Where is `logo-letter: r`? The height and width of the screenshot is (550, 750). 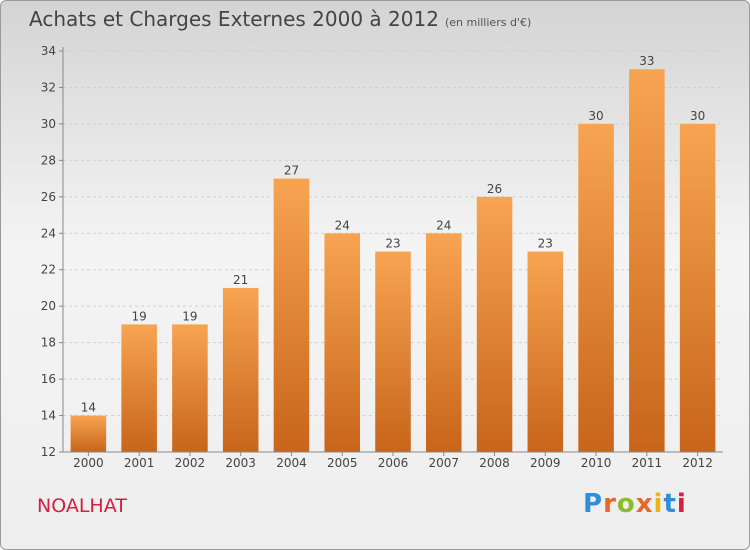 logo-letter: r is located at coordinates (610, 504).